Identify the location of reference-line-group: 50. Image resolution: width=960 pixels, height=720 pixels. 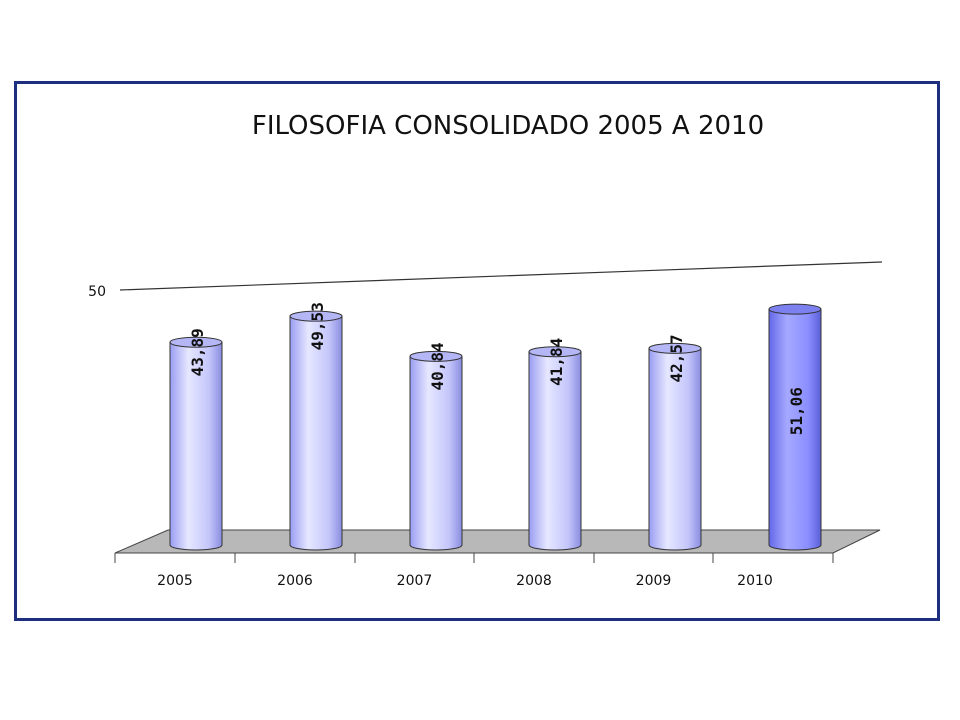
(485, 280).